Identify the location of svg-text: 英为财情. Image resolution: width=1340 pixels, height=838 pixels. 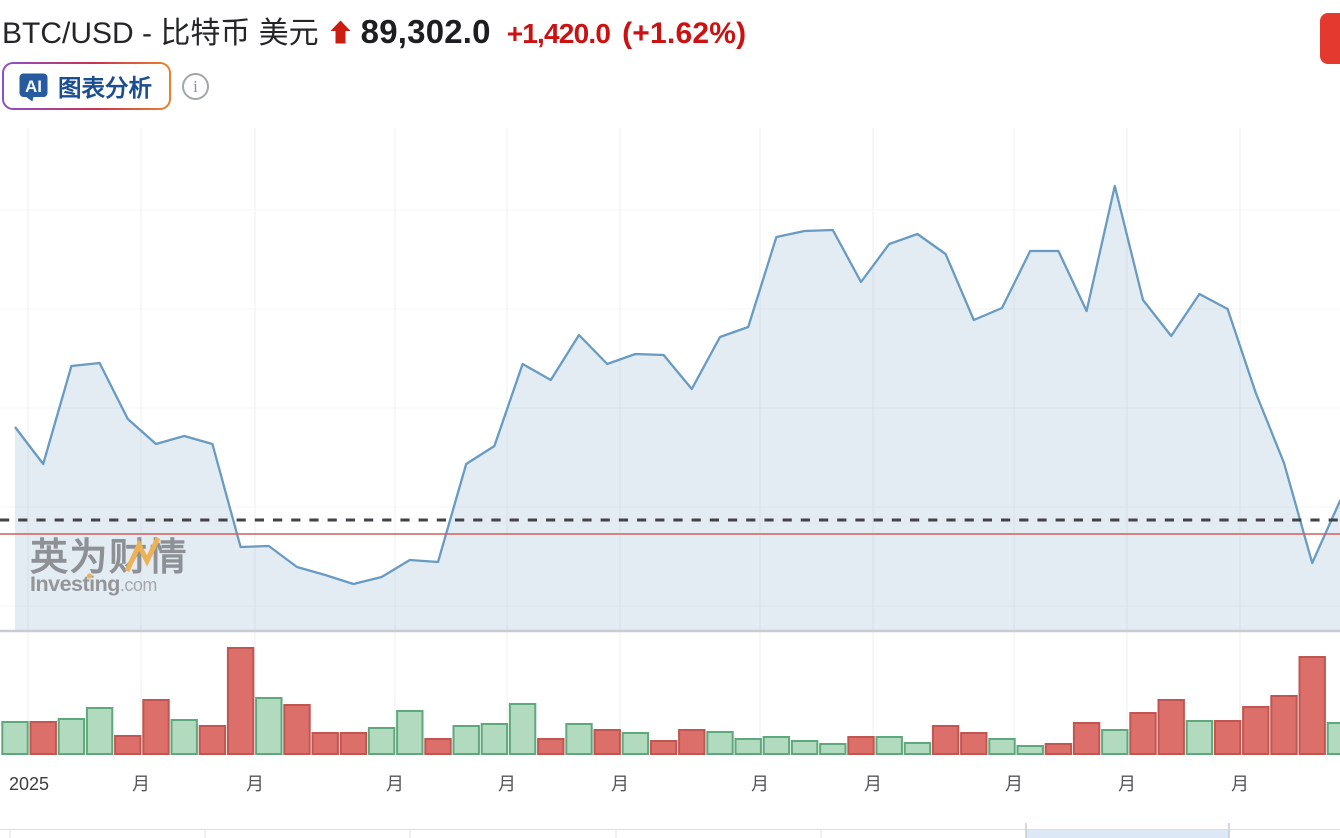
(109, 558).